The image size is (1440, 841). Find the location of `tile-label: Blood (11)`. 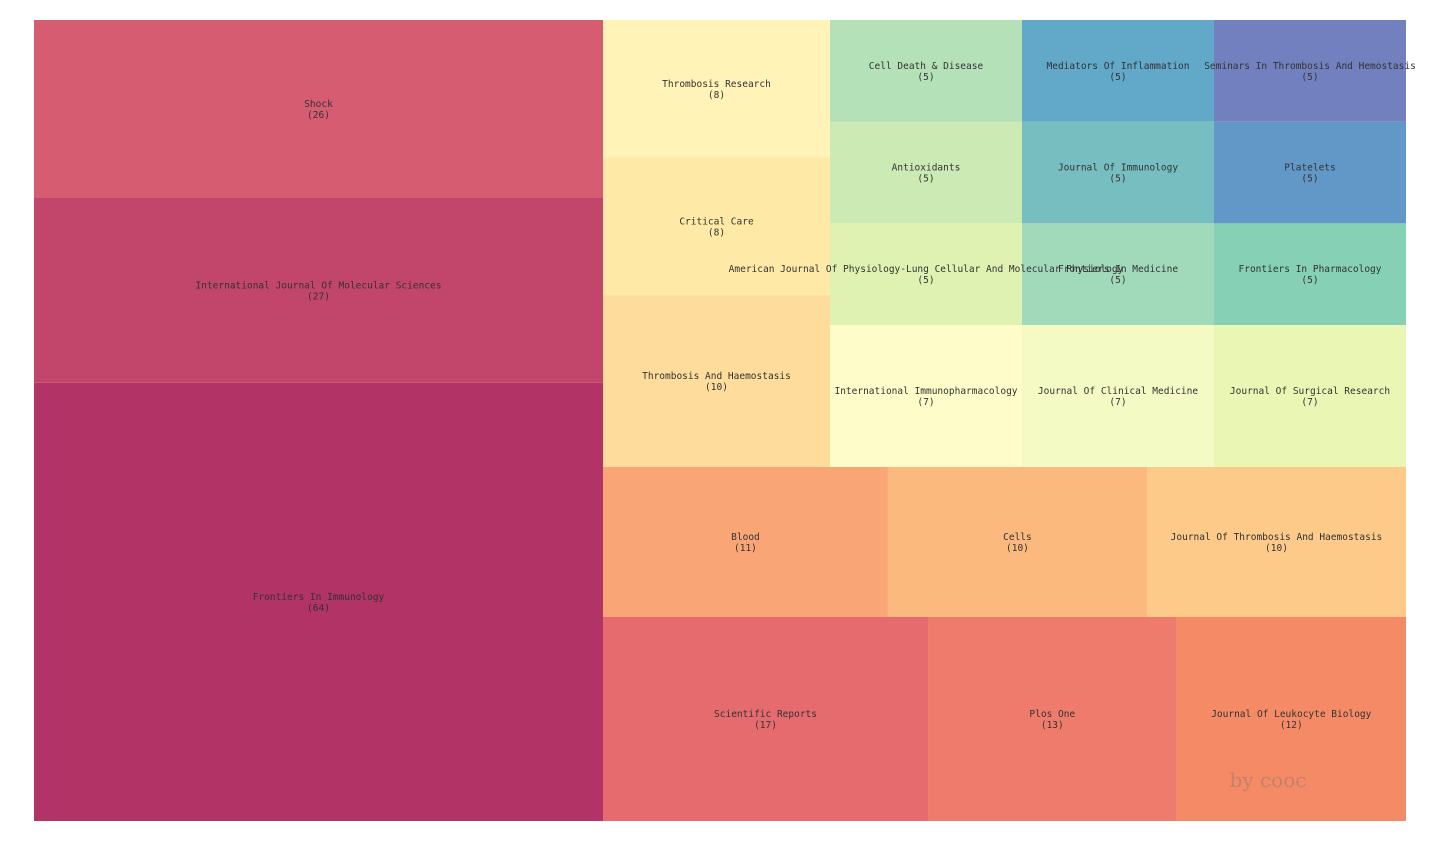

tile-label: Blood (11) is located at coordinates (745, 543).